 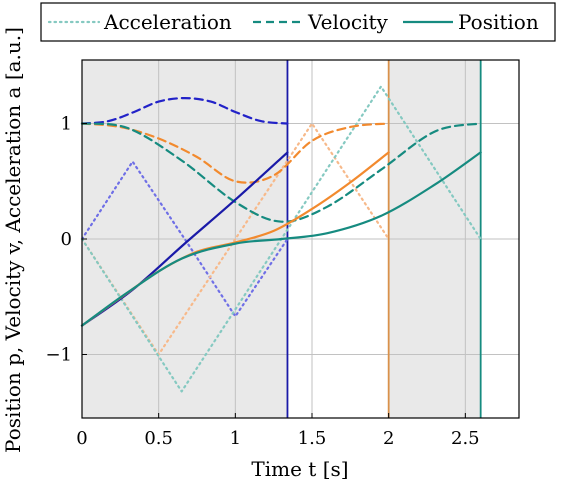 What do you see at coordinates (235, 153) in the screenshot?
I see `orange-velocity-line` at bounding box center [235, 153].